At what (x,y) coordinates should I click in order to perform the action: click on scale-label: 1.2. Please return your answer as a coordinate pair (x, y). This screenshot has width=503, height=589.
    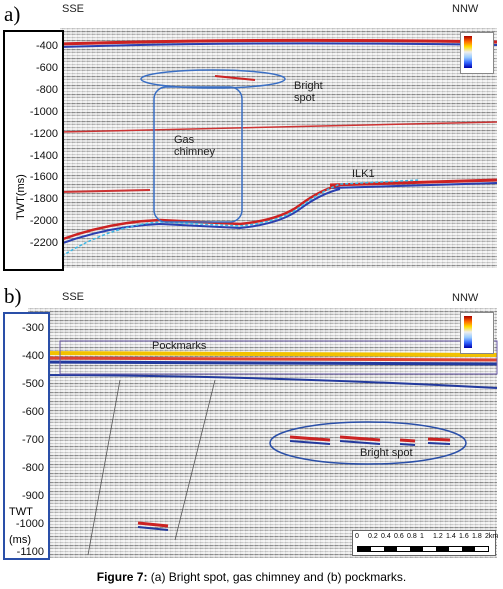
    Looking at the image, I should click on (438, 536).